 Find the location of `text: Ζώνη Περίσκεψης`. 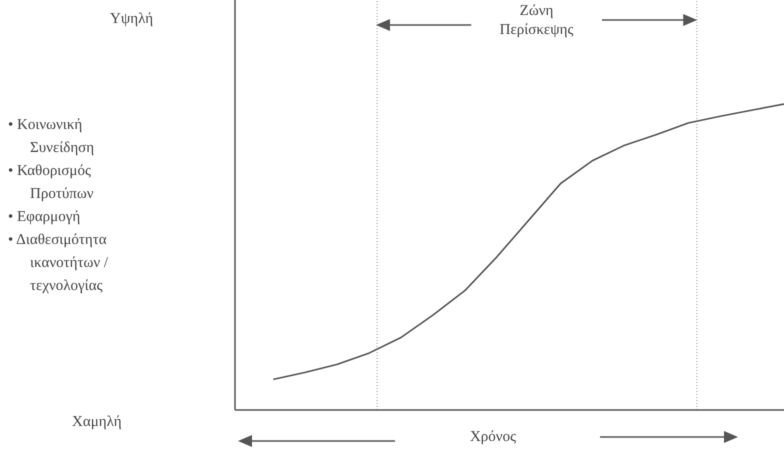

text: Ζώνη Περίσκεψης is located at coordinates (536, 21).